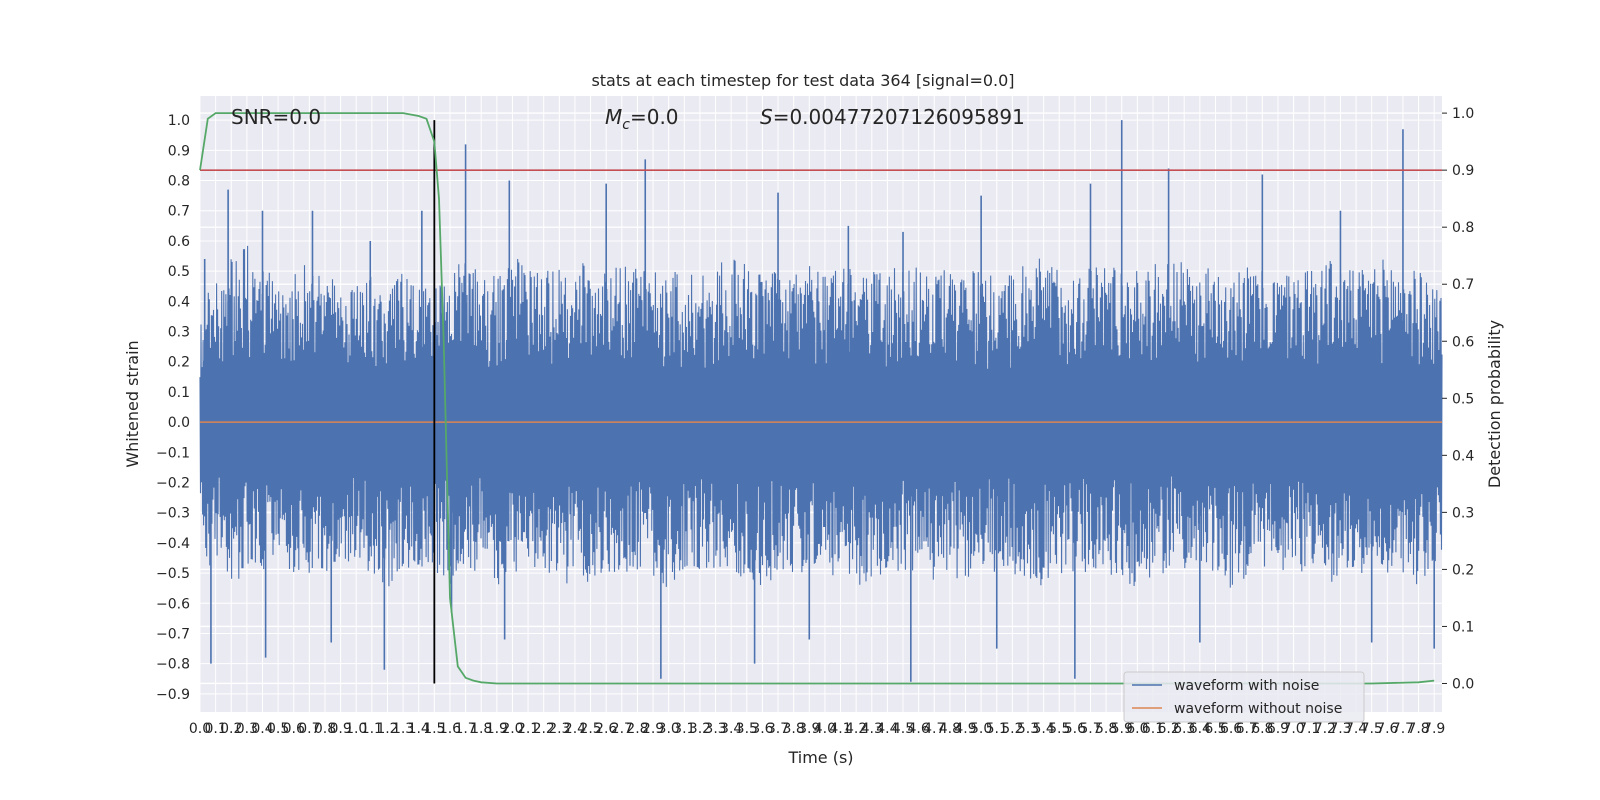  I want to click on x-tick-label: 2.9, so click(653, 729).